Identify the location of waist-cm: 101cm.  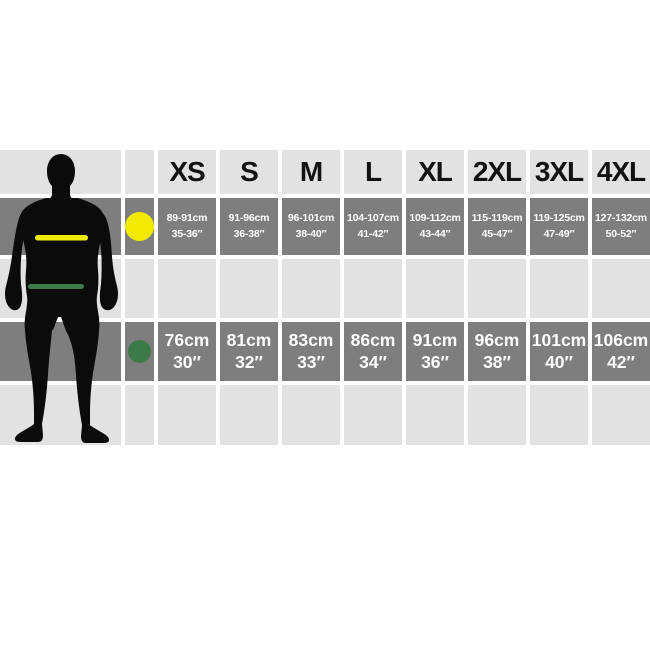
(559, 339).